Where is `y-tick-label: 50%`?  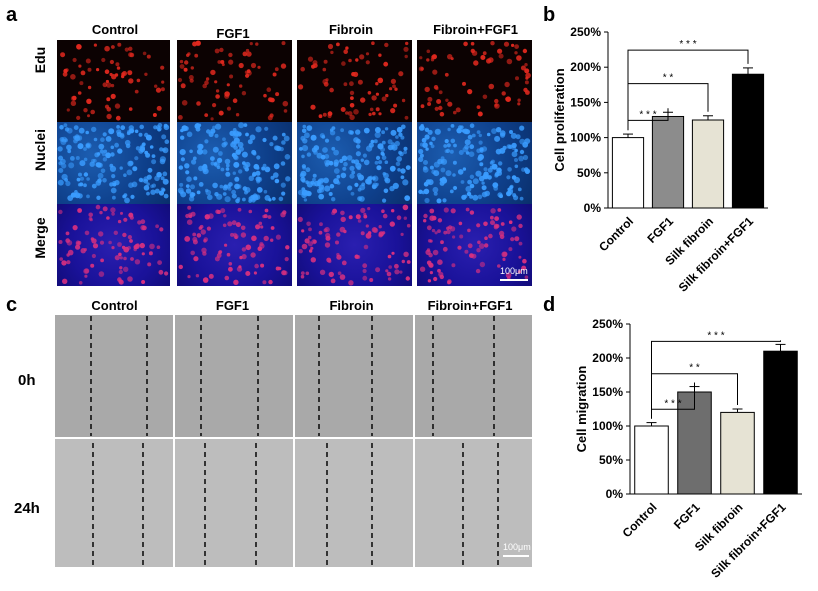 y-tick-label: 50% is located at coordinates (611, 460).